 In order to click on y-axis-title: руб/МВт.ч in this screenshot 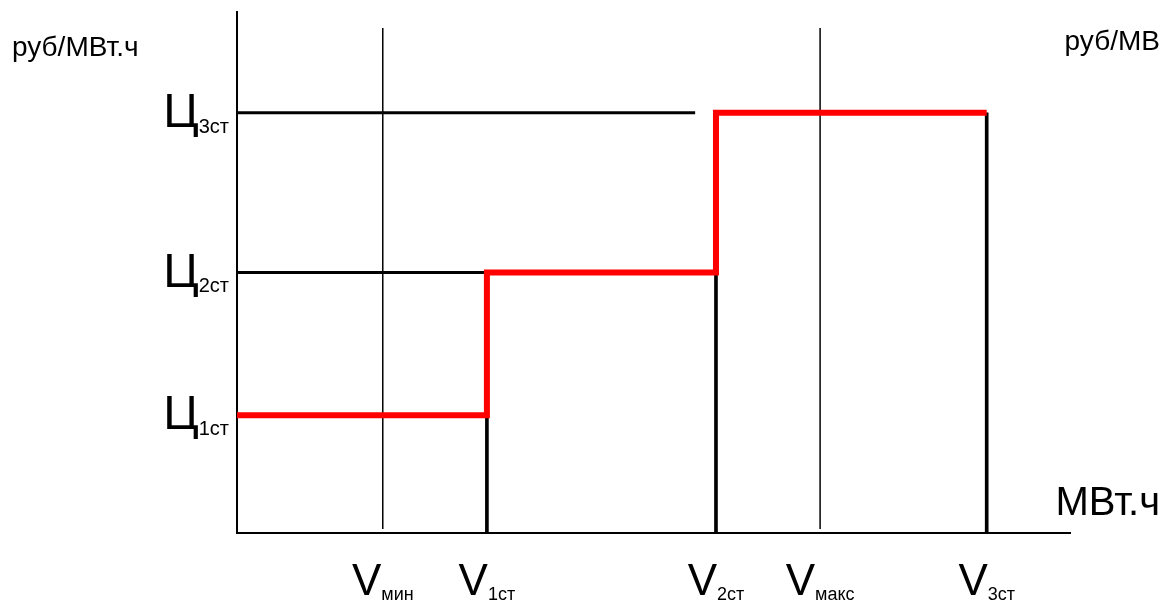, I will do `click(75, 46)`.